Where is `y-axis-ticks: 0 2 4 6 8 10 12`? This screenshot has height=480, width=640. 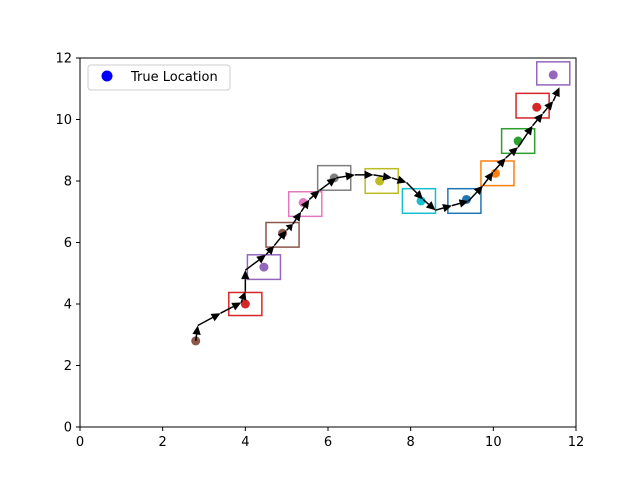 y-axis-ticks: 0 2 4 6 8 10 12 is located at coordinates (67, 244).